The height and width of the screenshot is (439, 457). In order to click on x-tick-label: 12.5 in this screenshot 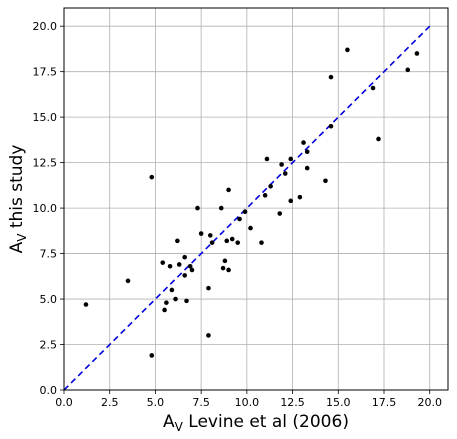, I will do `click(292, 402)`.